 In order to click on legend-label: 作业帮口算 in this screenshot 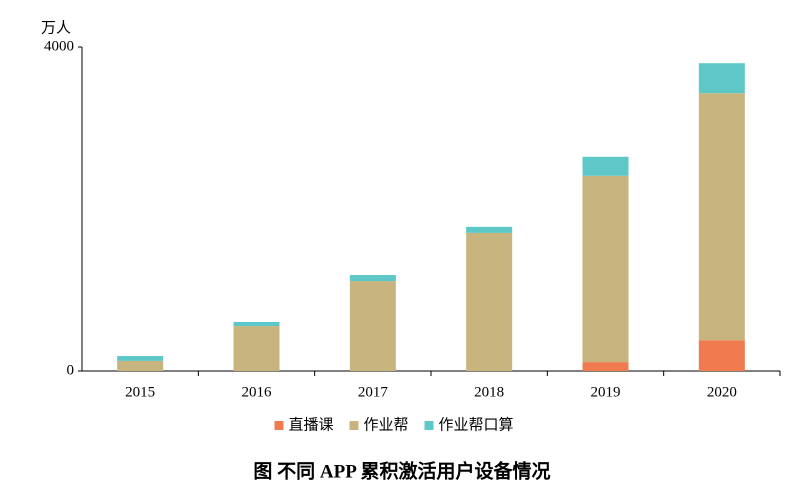, I will do `click(476, 424)`.